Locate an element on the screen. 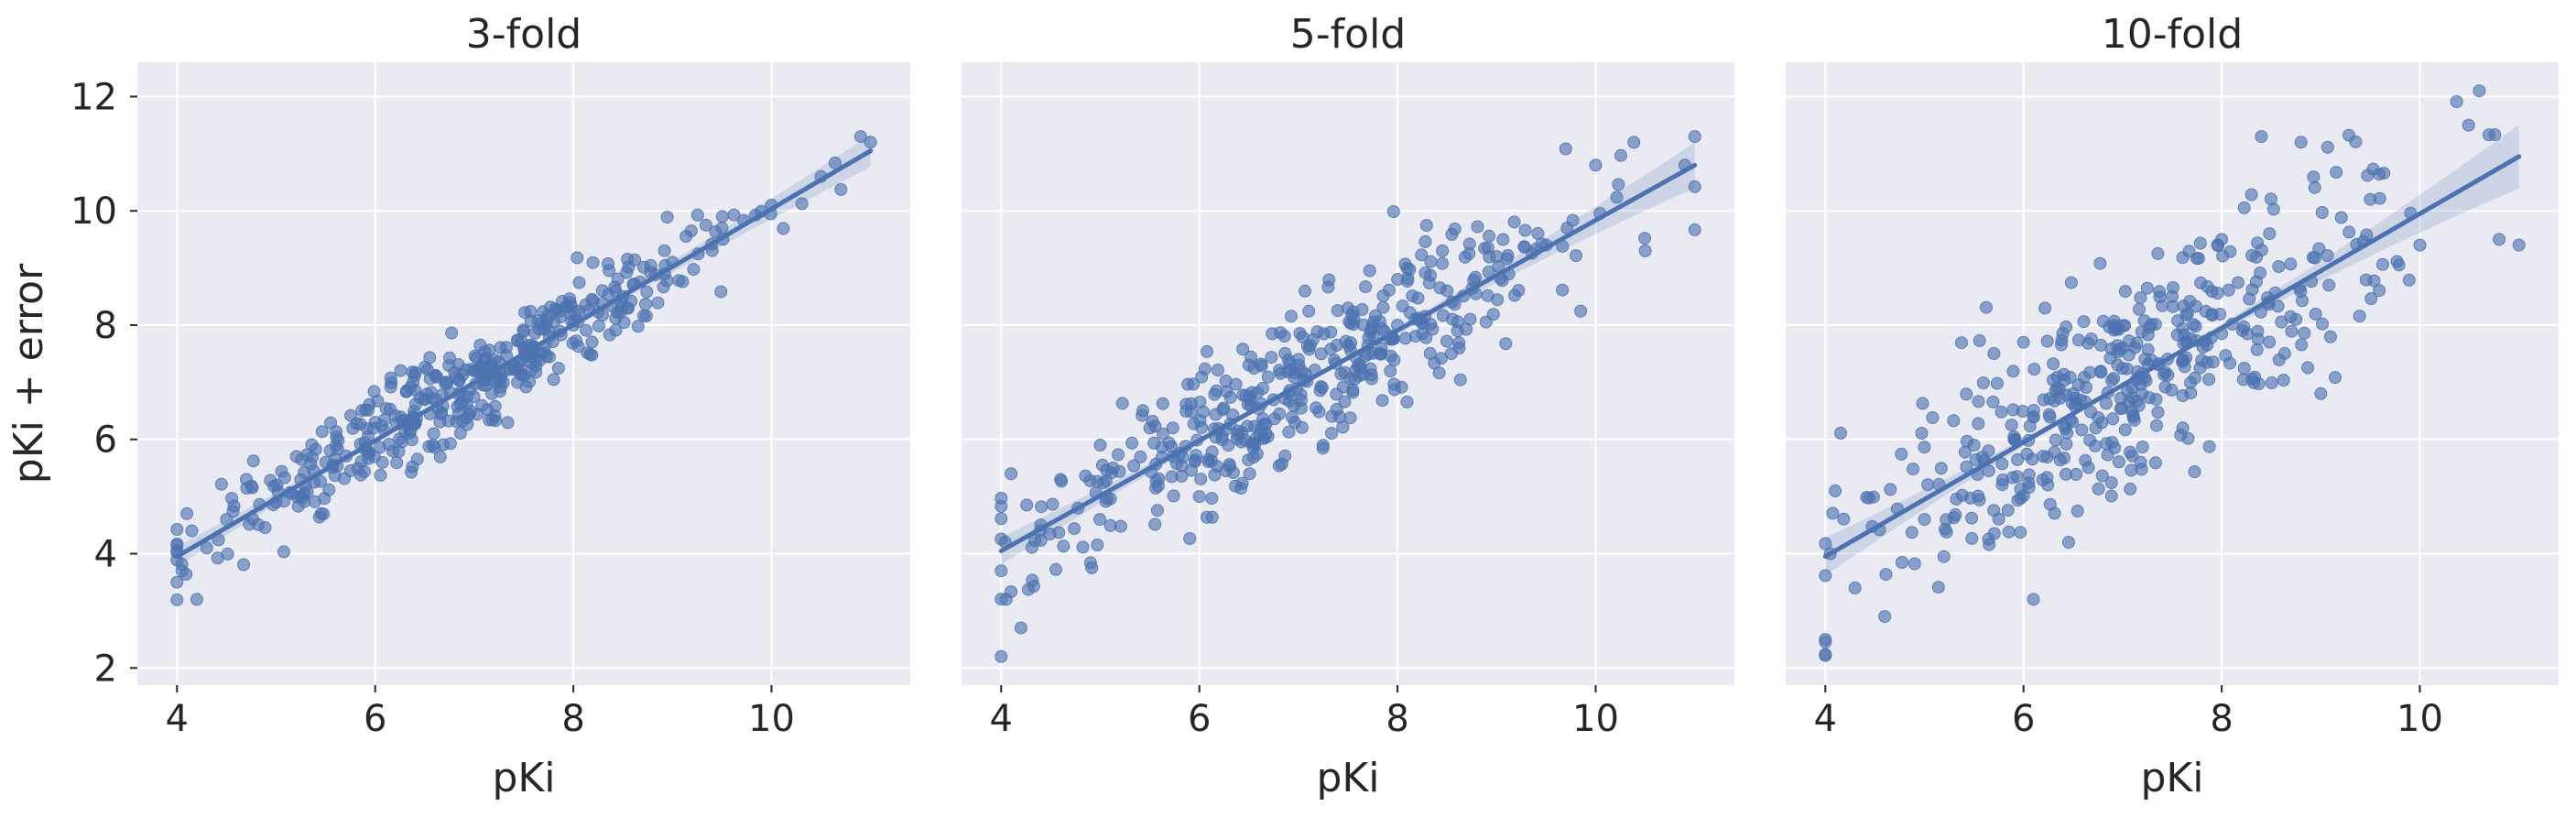 The width and height of the screenshot is (2576, 817). x-tick-label-10-5-fold: 10 is located at coordinates (1595, 719).